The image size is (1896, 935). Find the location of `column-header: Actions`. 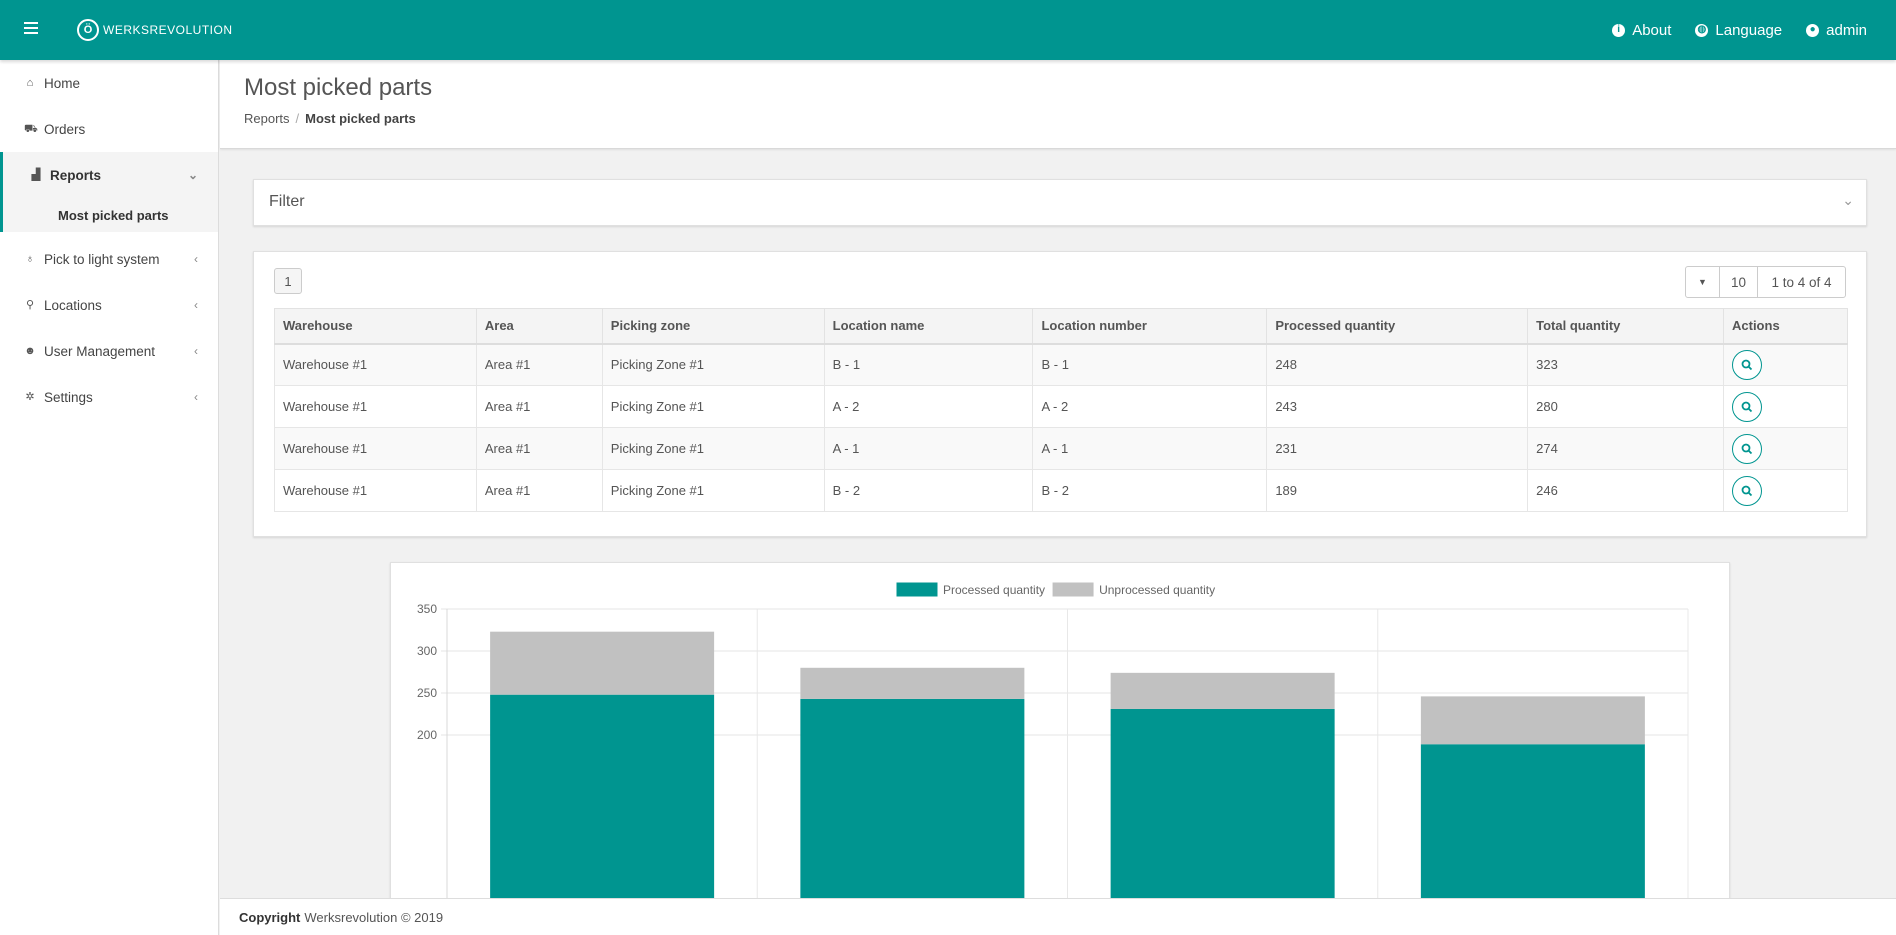

column-header: Actions is located at coordinates (1785, 326).